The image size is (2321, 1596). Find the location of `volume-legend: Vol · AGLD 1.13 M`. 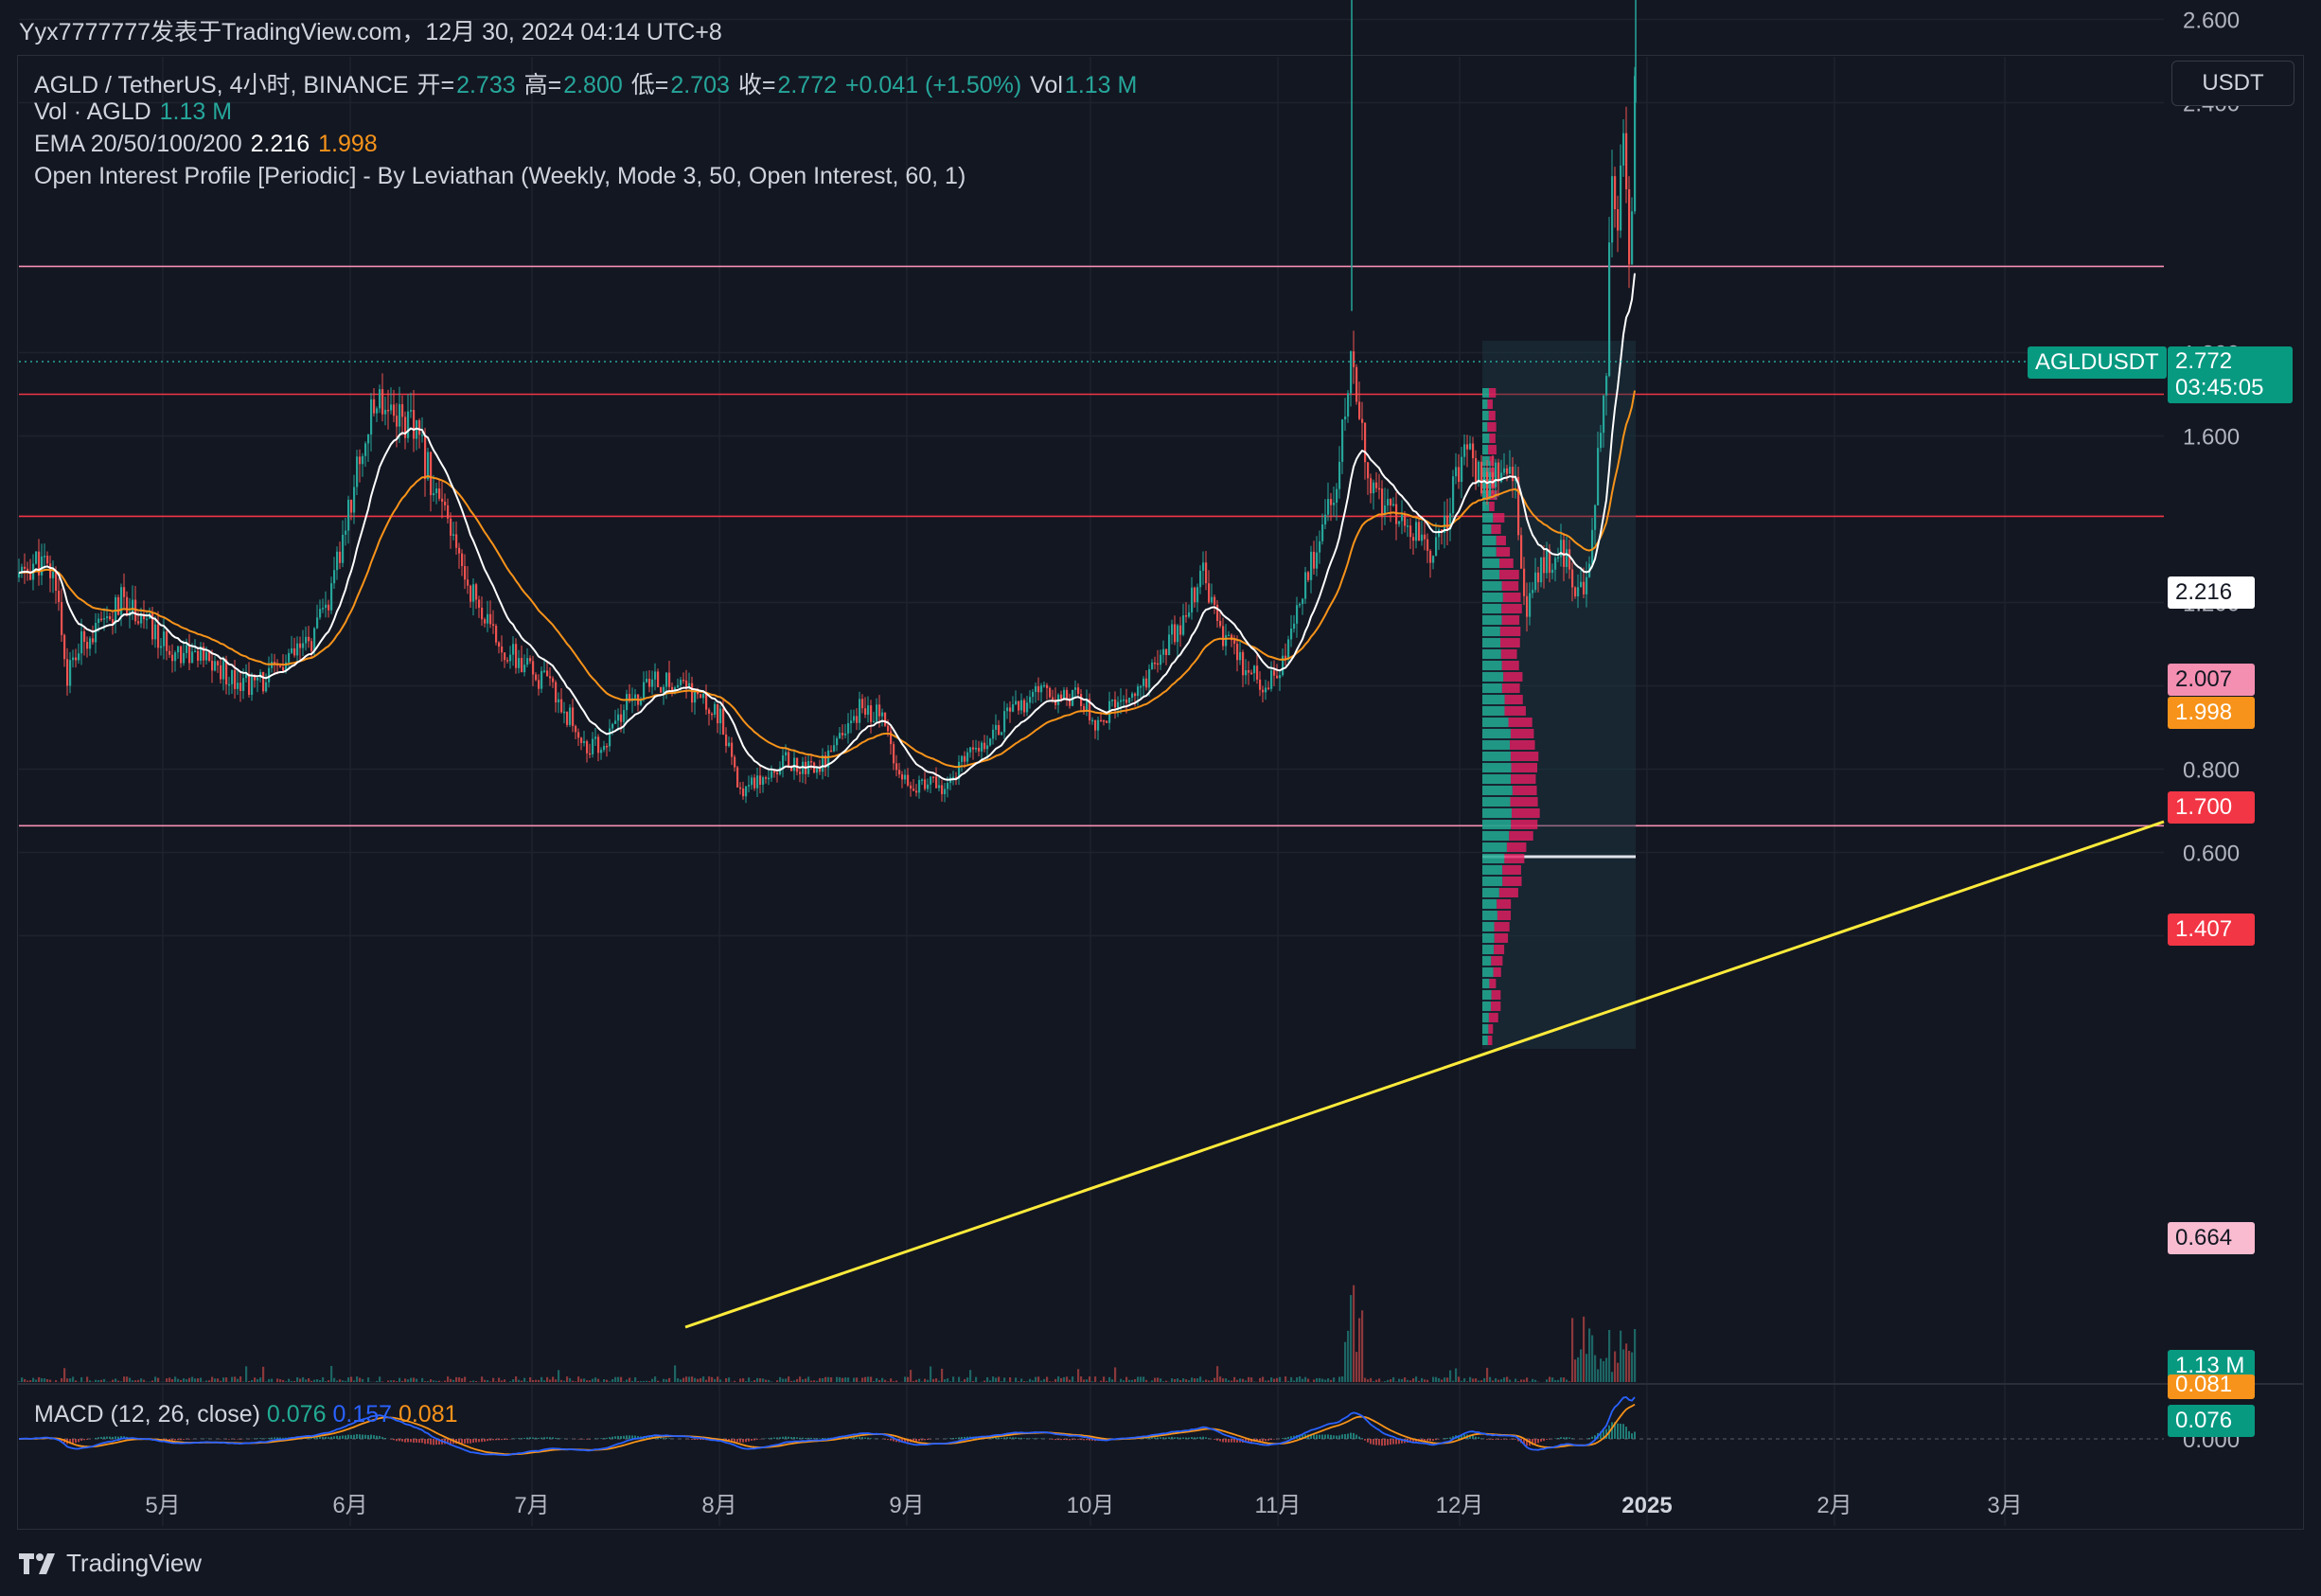

volume-legend: Vol · AGLD 1.13 M is located at coordinates (134, 112).